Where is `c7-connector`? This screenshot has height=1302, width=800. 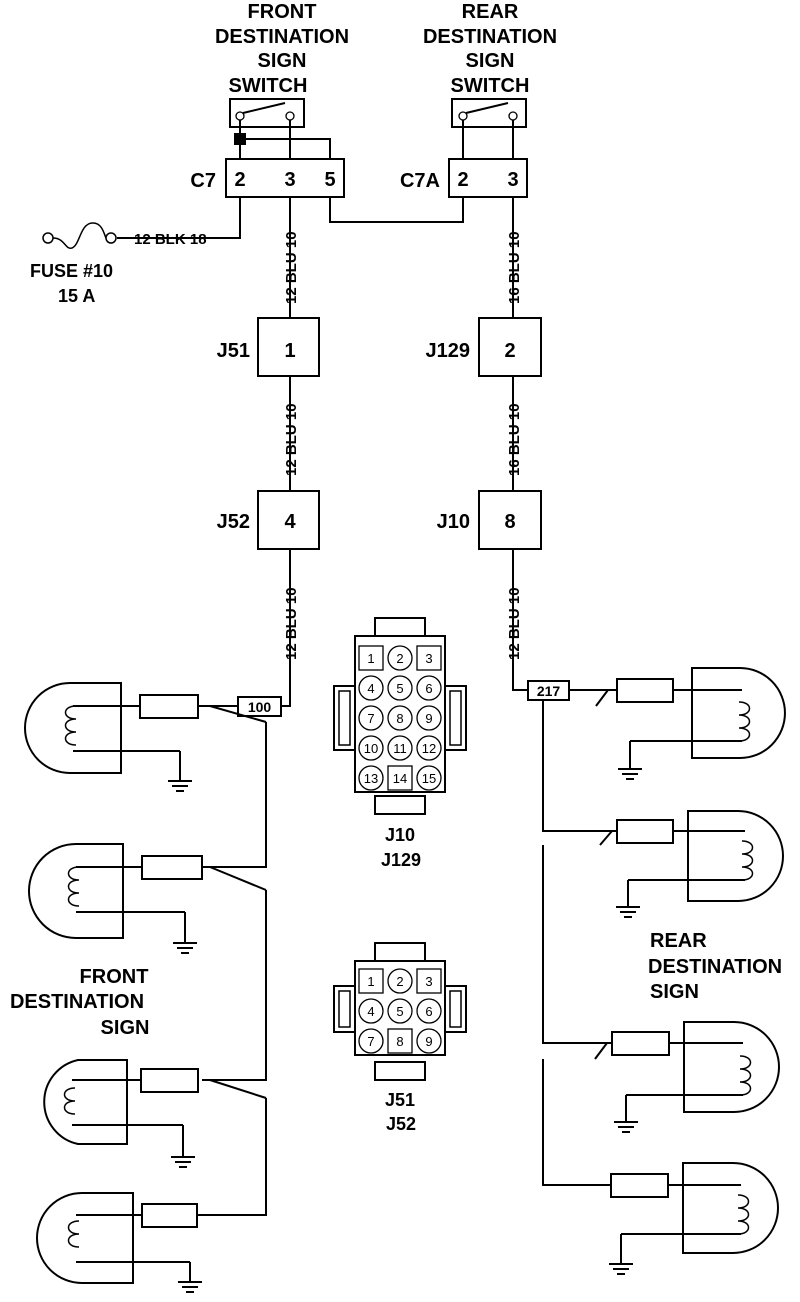 c7-connector is located at coordinates (285, 178).